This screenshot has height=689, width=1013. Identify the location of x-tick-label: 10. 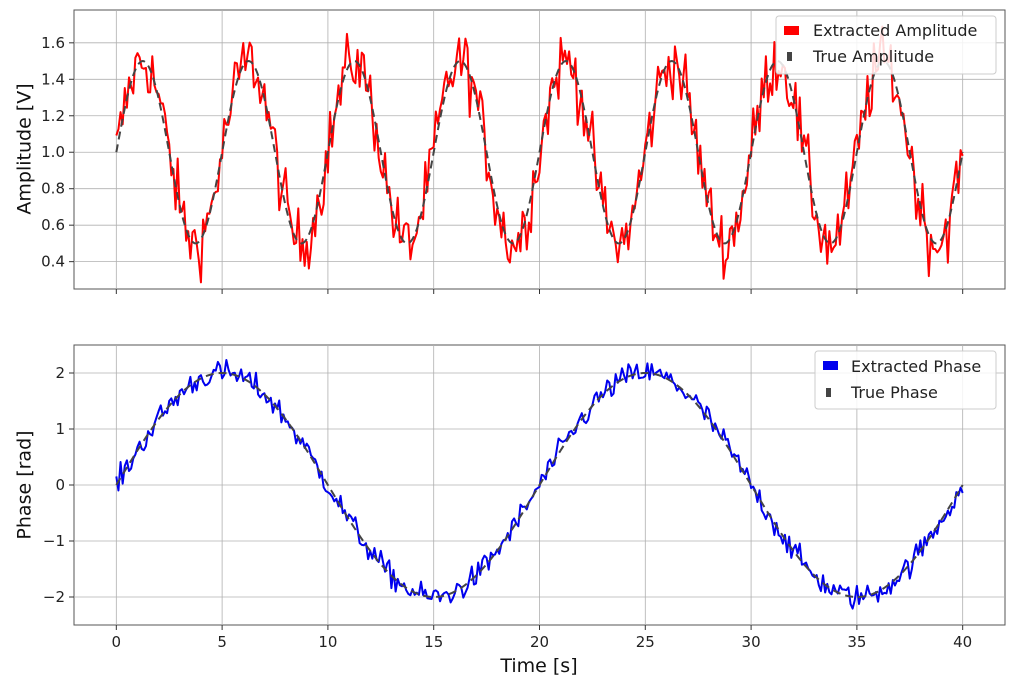
(327, 642).